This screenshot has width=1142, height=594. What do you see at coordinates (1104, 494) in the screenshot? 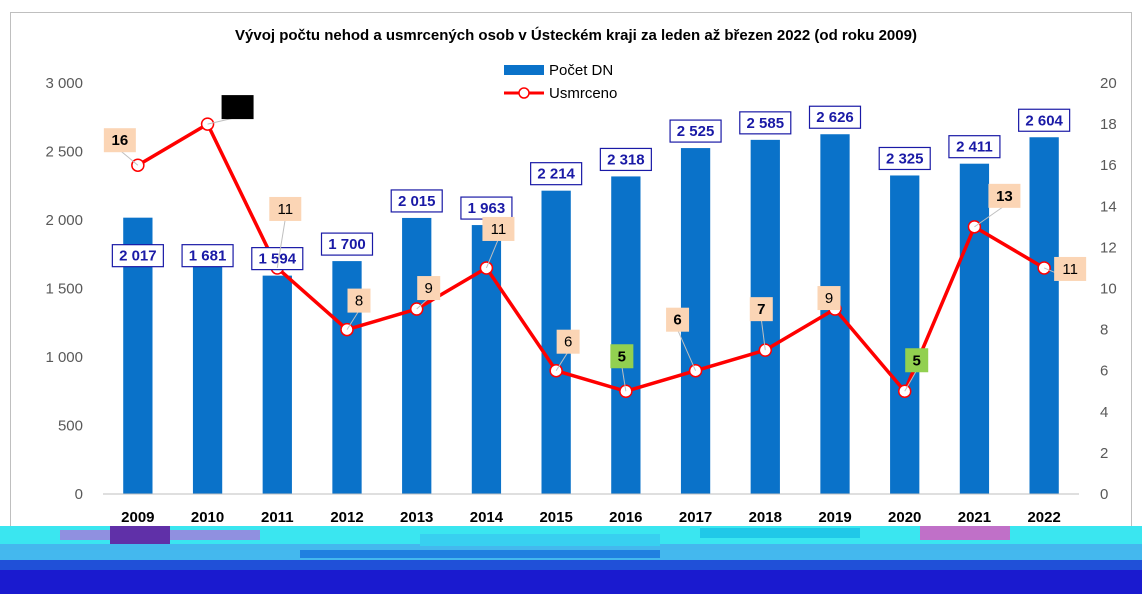
I see `y-right-tick-label: 0` at bounding box center [1104, 494].